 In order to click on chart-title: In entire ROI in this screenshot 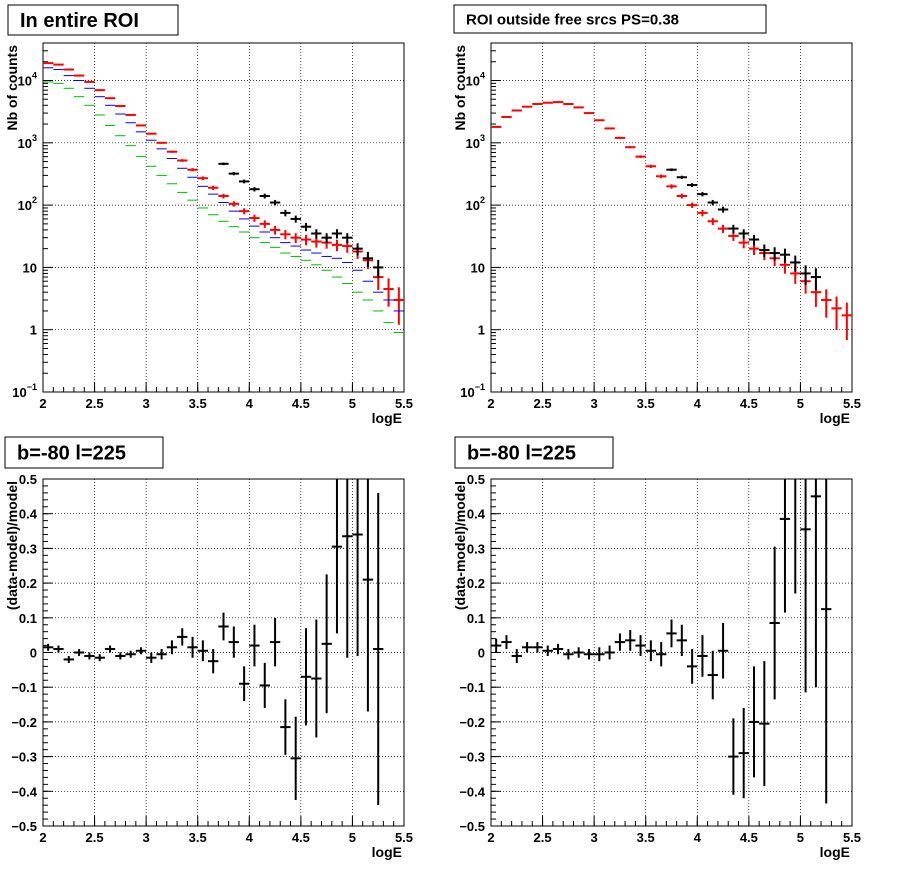, I will do `click(79, 21)`.